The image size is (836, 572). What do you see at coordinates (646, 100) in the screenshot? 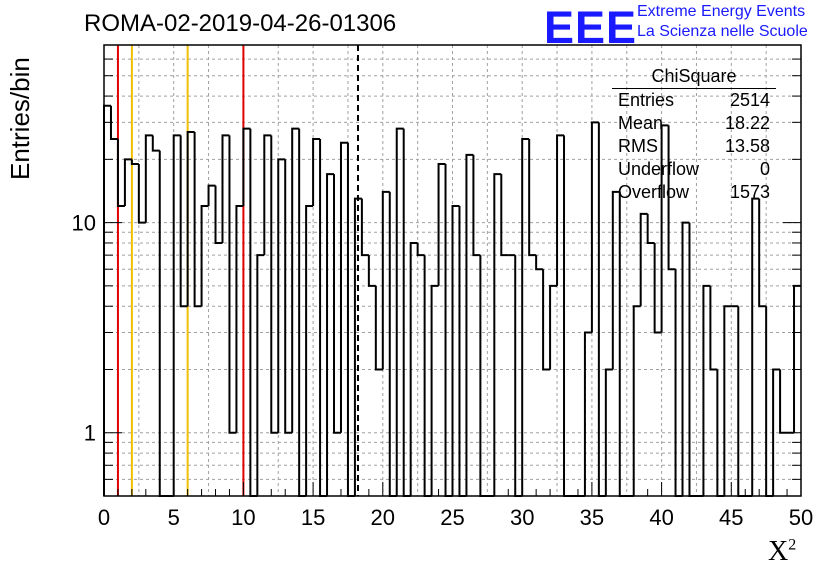
I see `stats-row-label: Entries` at bounding box center [646, 100].